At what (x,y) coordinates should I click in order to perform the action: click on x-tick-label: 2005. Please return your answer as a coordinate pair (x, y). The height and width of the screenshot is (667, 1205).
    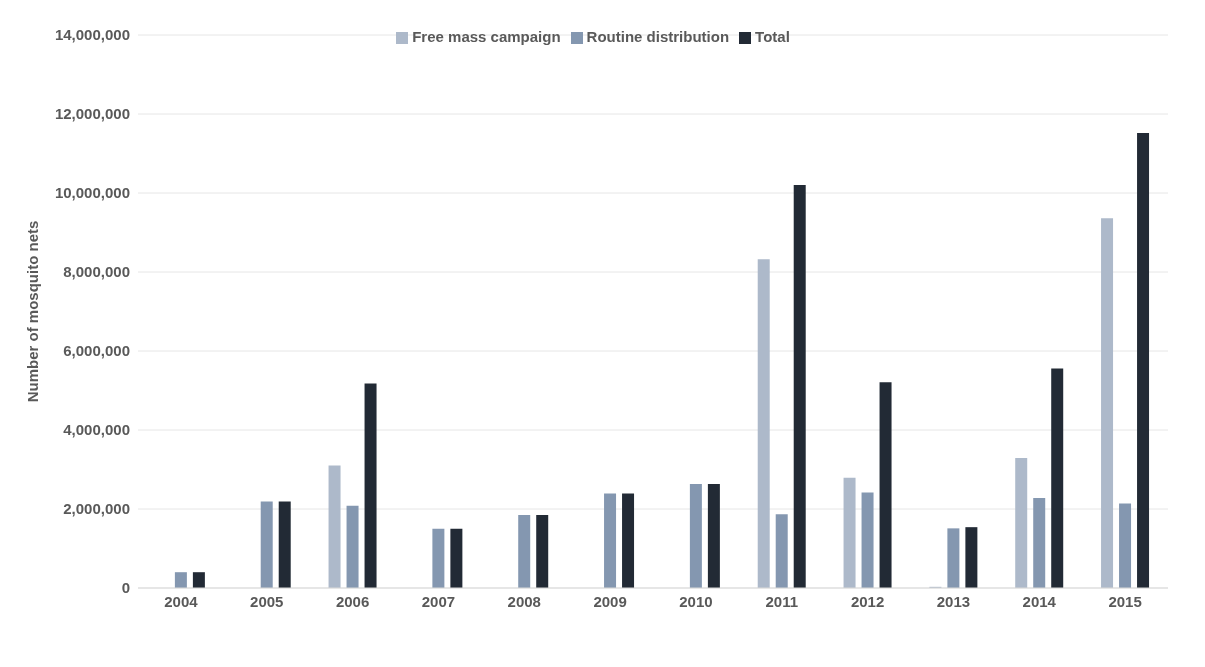
    Looking at the image, I should click on (267, 601).